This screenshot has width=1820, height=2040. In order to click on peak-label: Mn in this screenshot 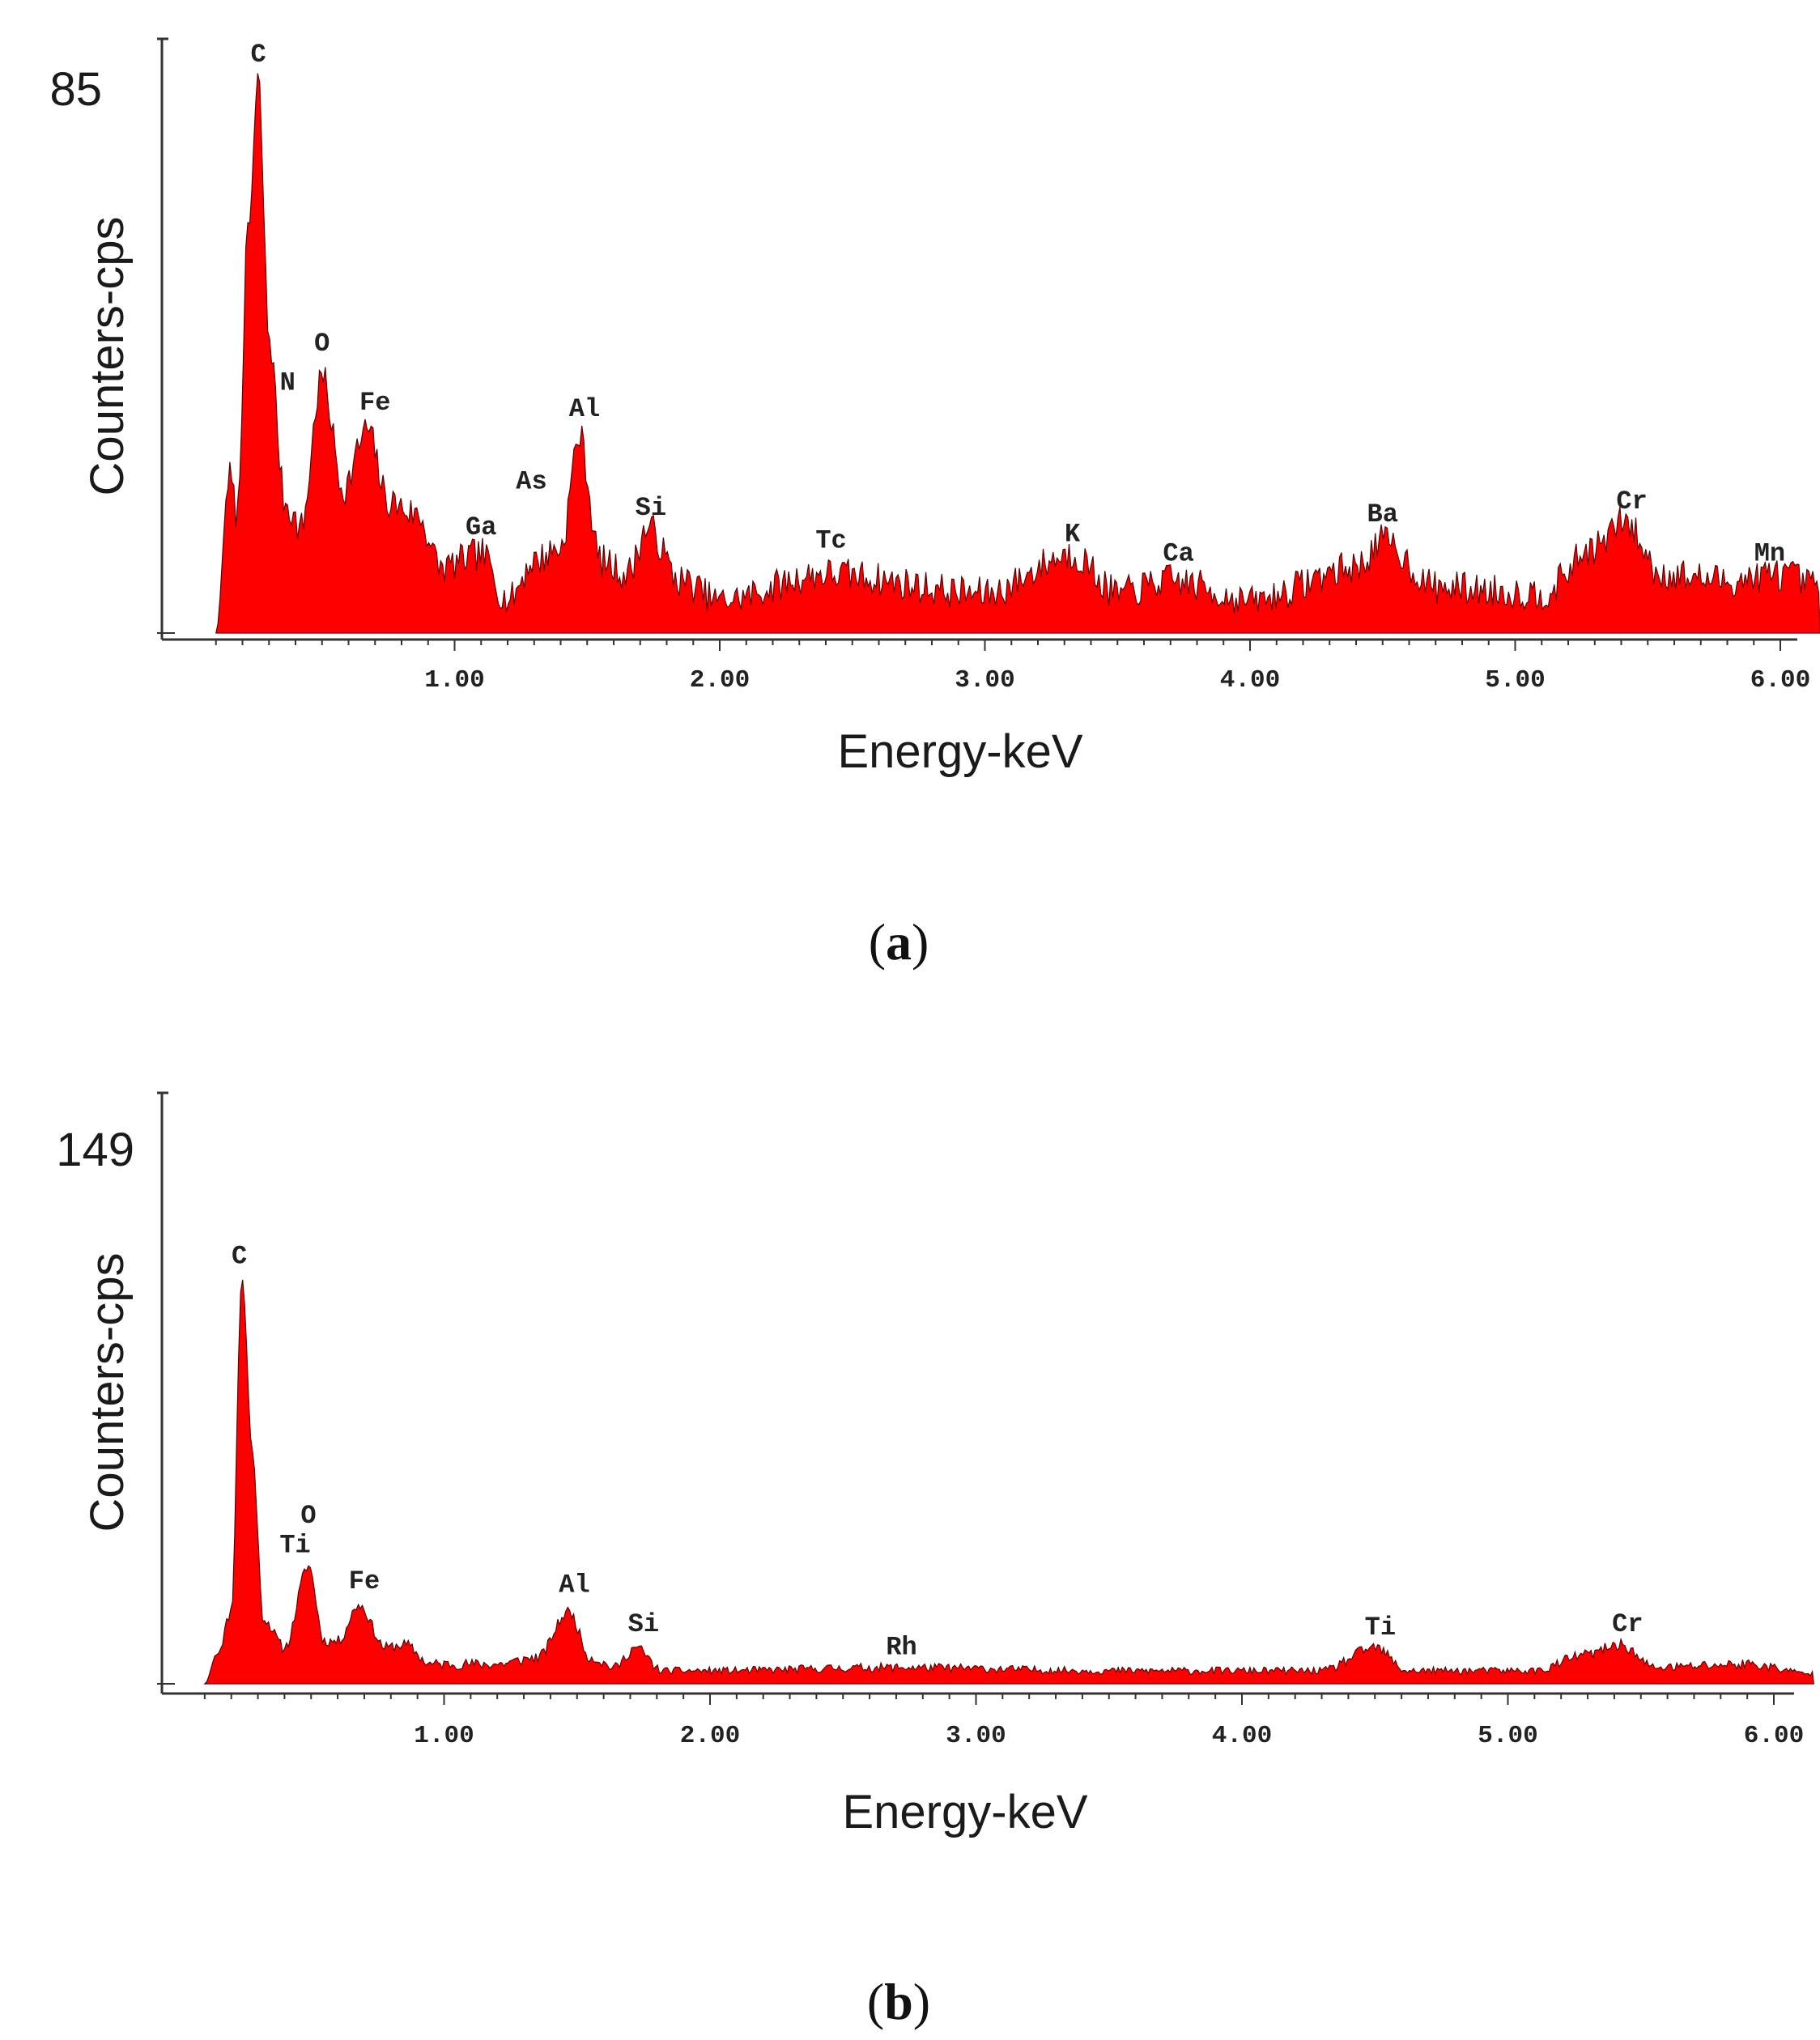, I will do `click(1769, 554)`.